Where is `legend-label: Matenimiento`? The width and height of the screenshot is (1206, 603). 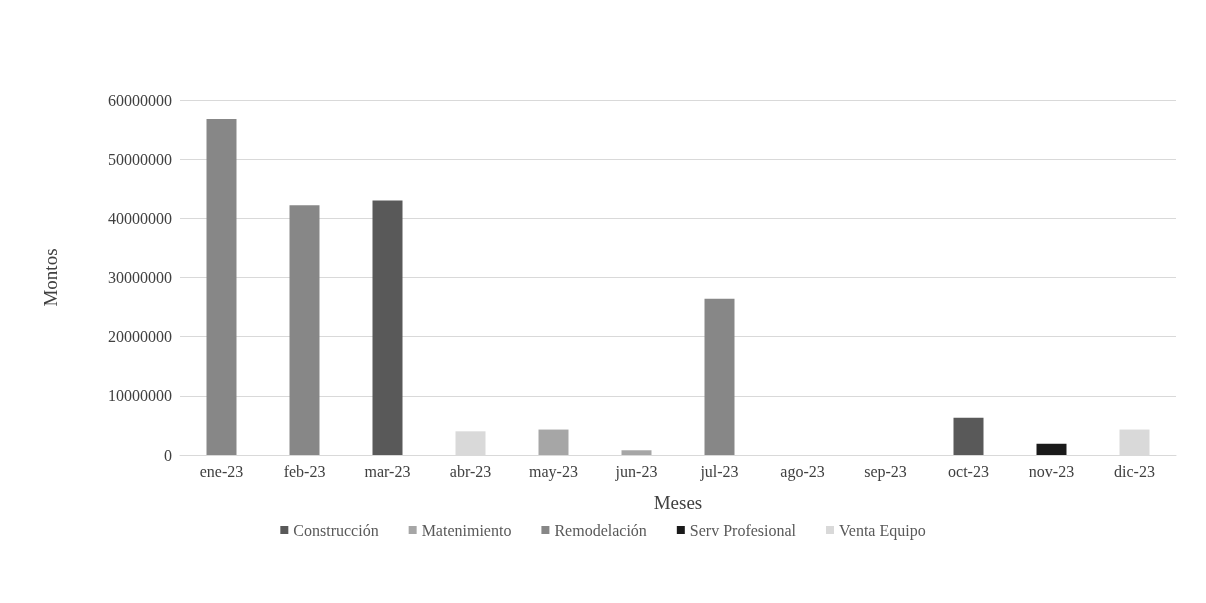
legend-label: Matenimiento is located at coordinates (466, 530).